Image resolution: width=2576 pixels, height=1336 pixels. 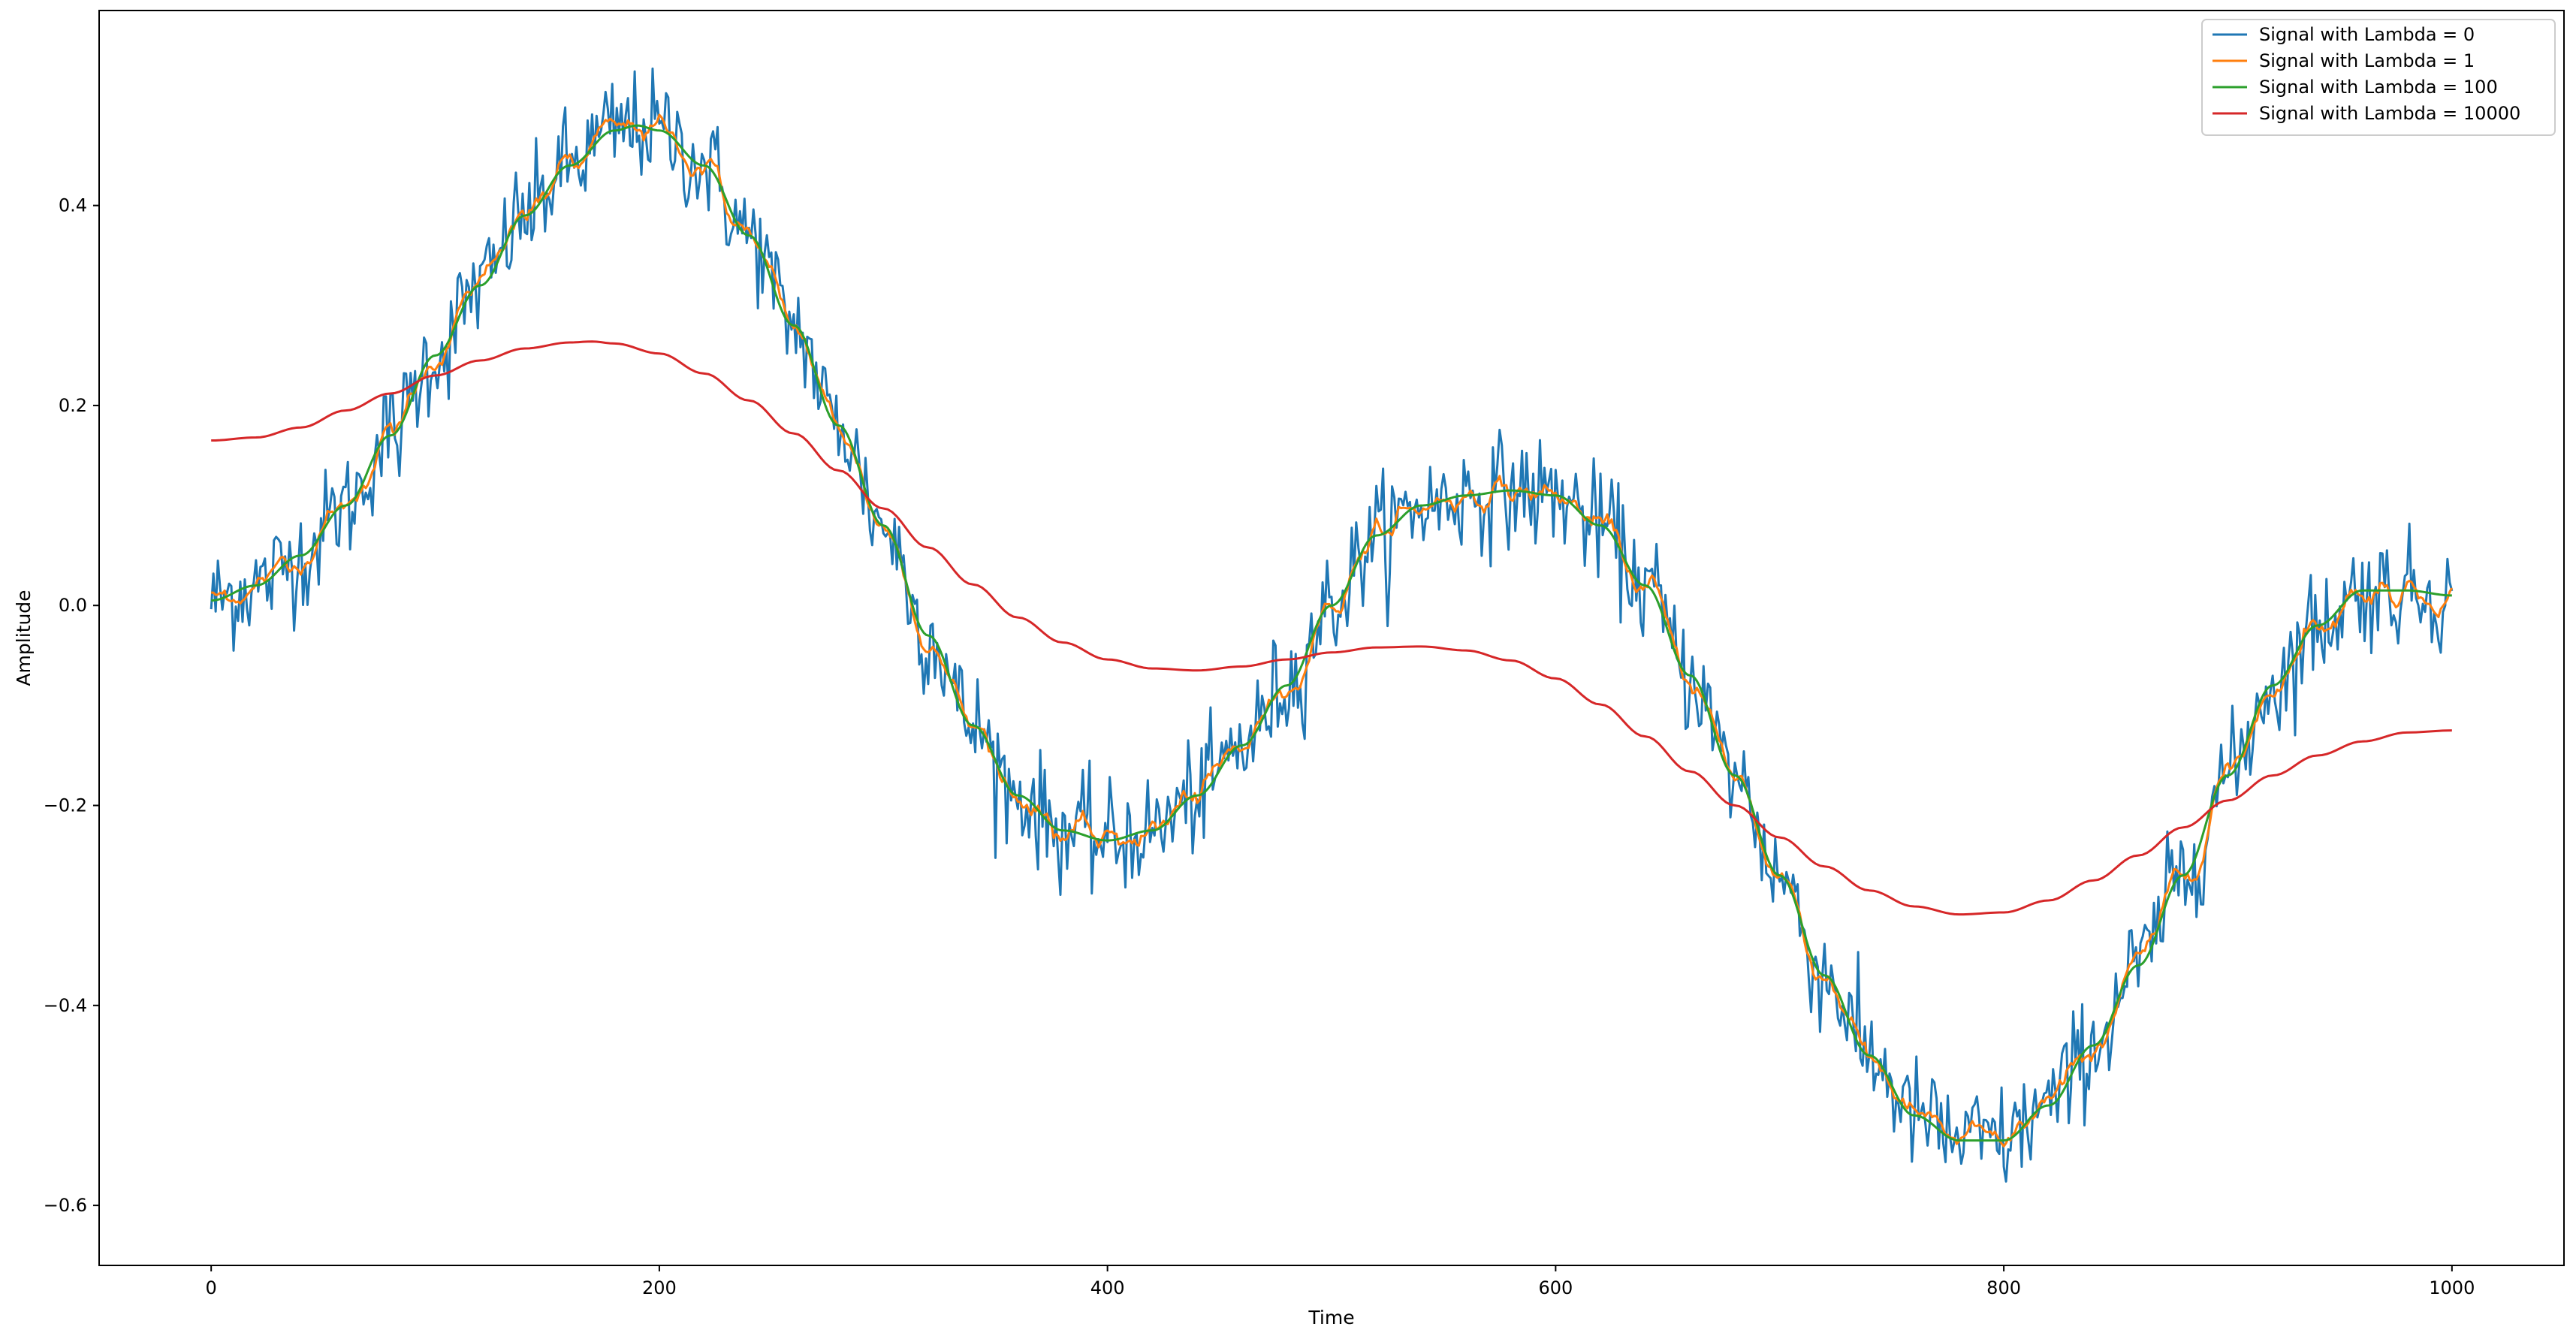 I want to click on legend-entry: Signal with Lambda = 1, so click(x=2367, y=60).